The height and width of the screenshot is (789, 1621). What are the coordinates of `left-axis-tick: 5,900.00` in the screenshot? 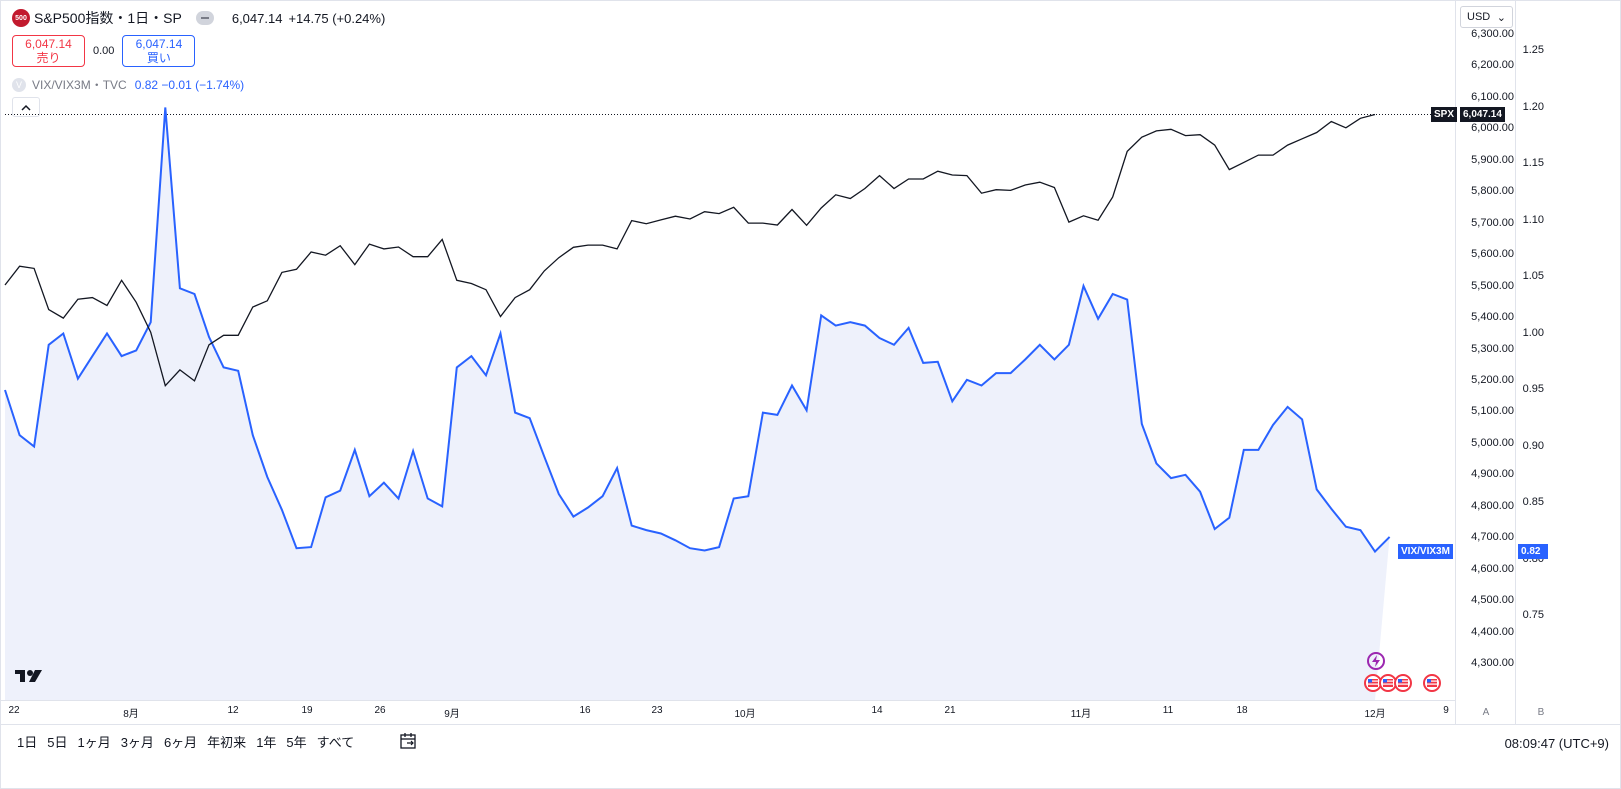 It's located at (1492, 159).